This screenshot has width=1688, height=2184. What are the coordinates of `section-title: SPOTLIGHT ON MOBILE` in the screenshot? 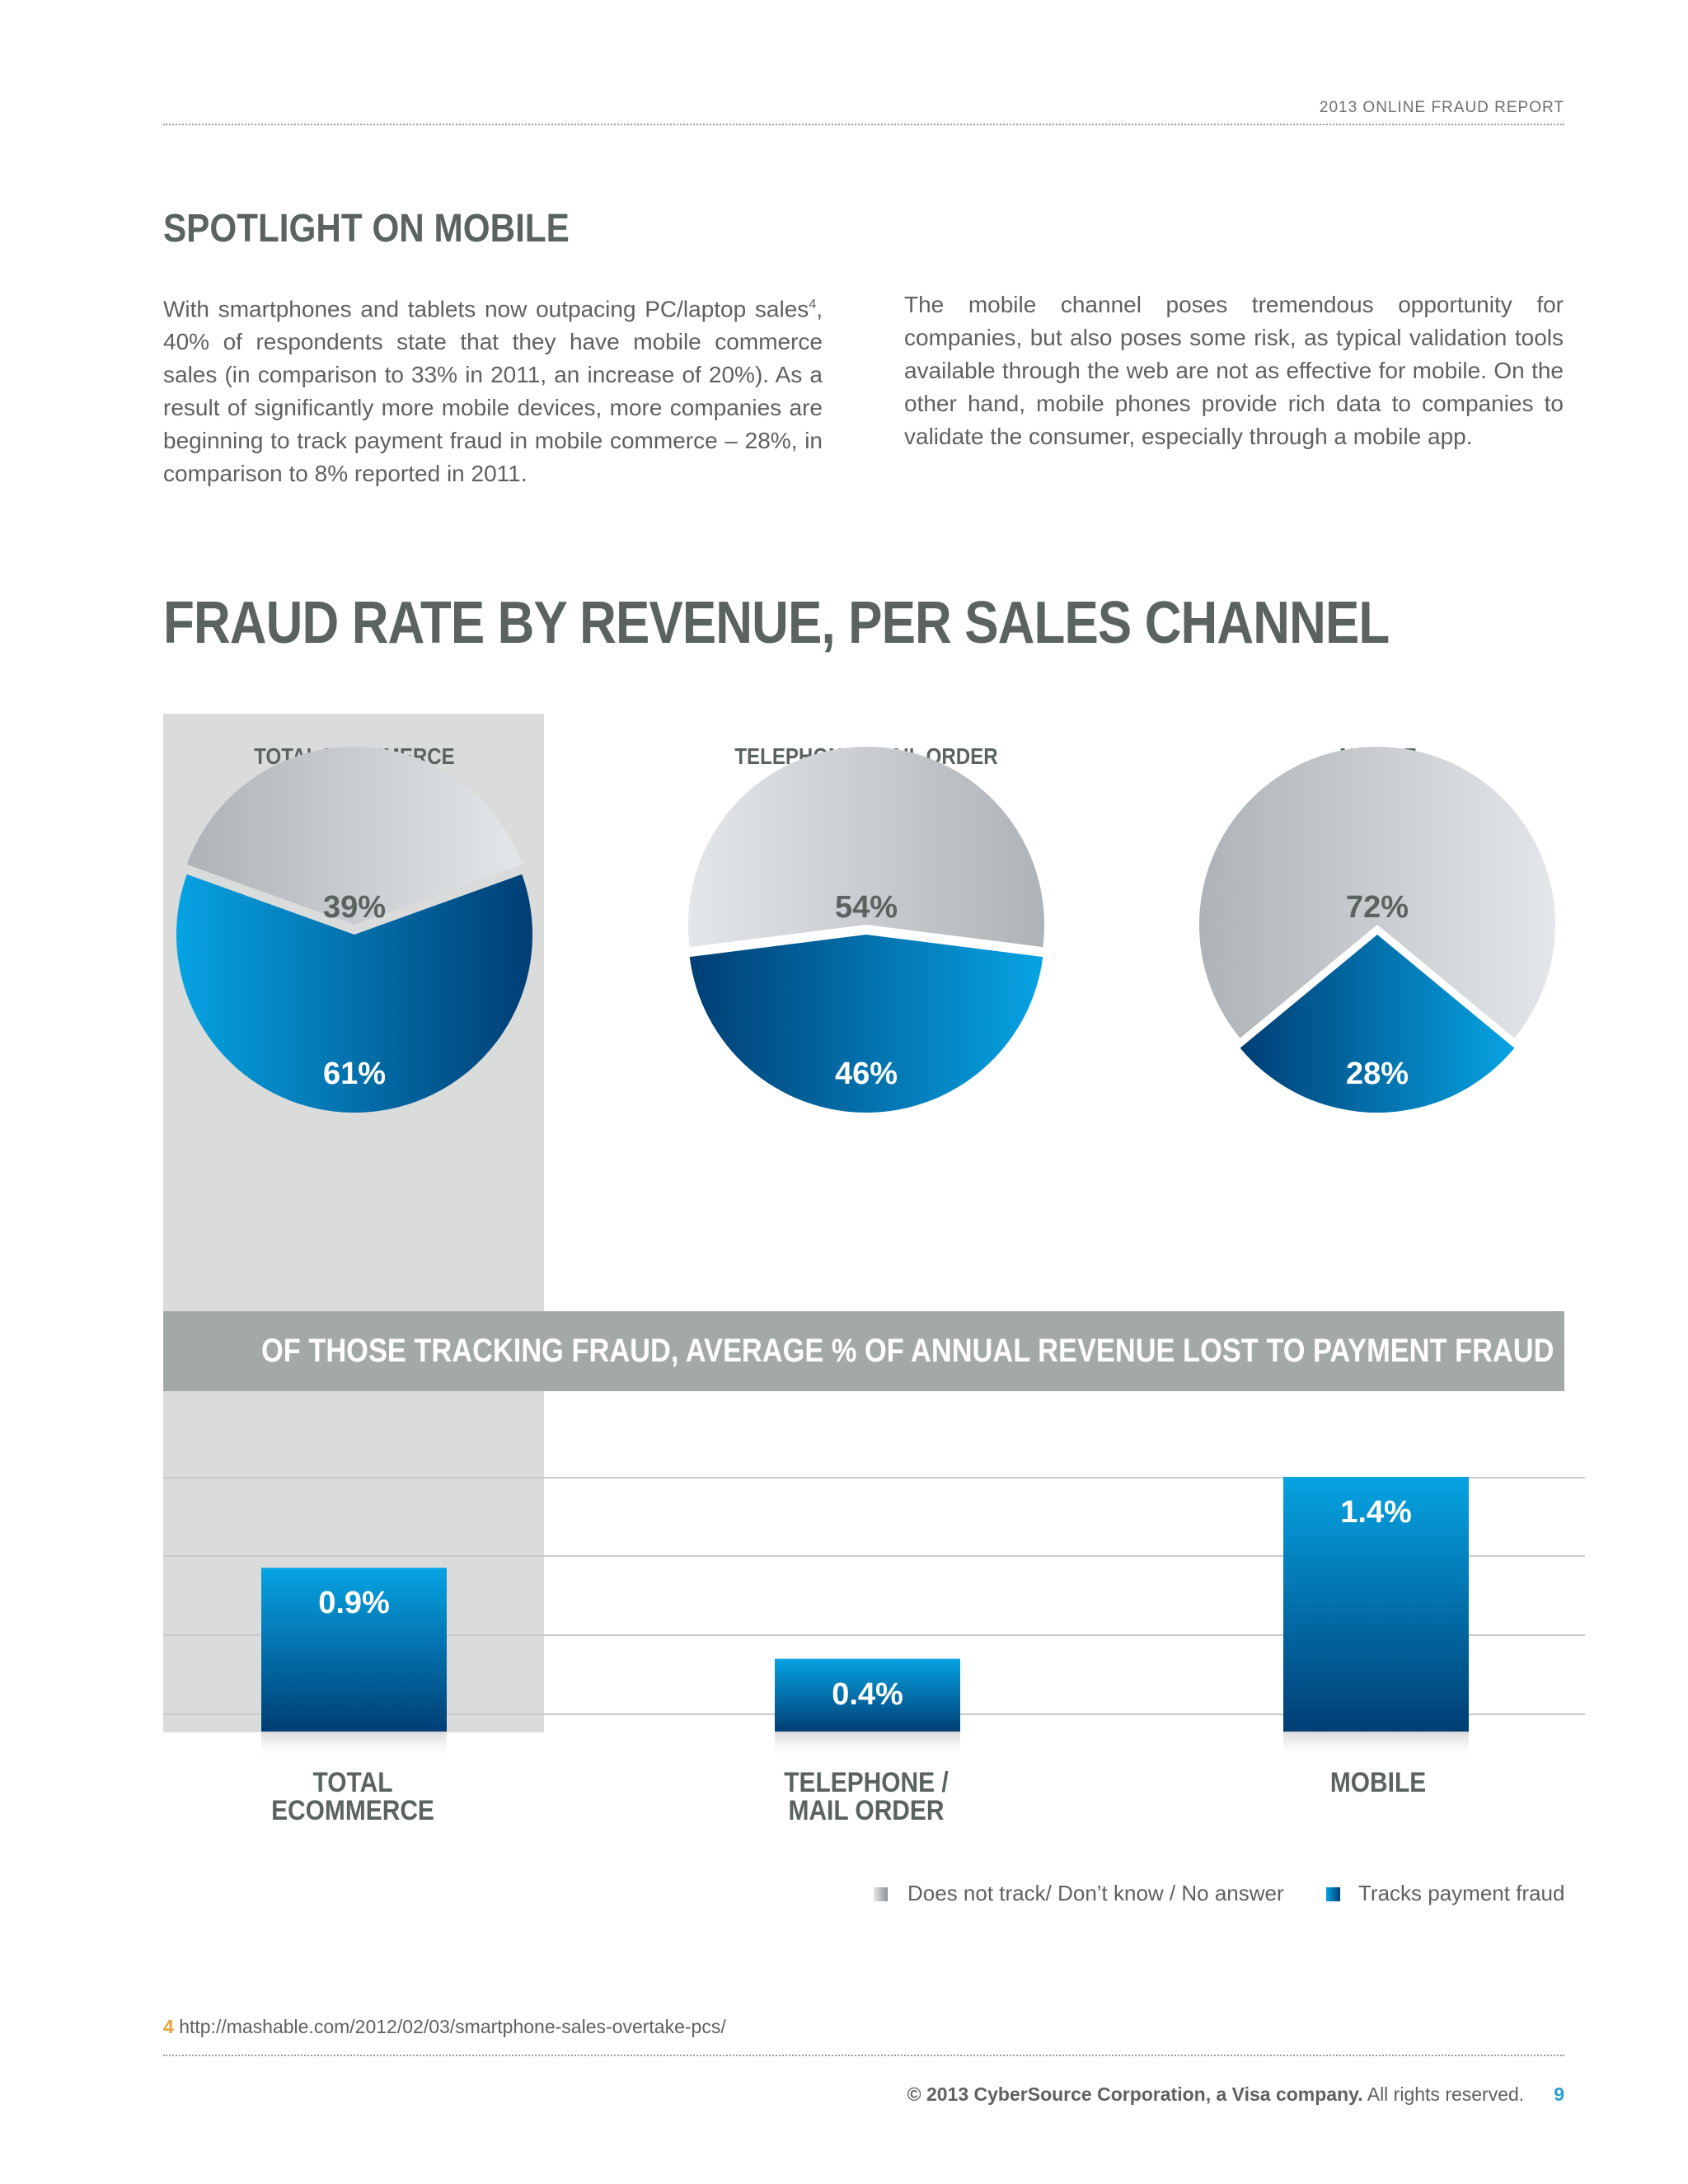 It's located at (367, 229).